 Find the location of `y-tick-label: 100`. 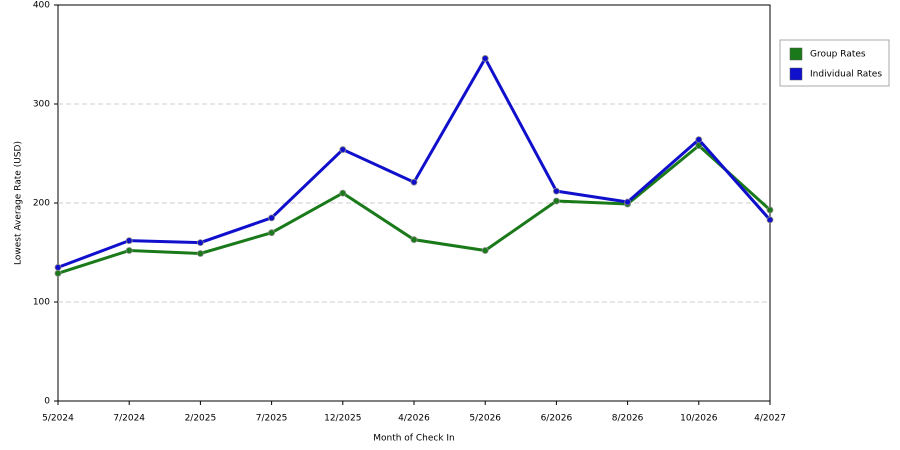

y-tick-label: 100 is located at coordinates (41, 303).